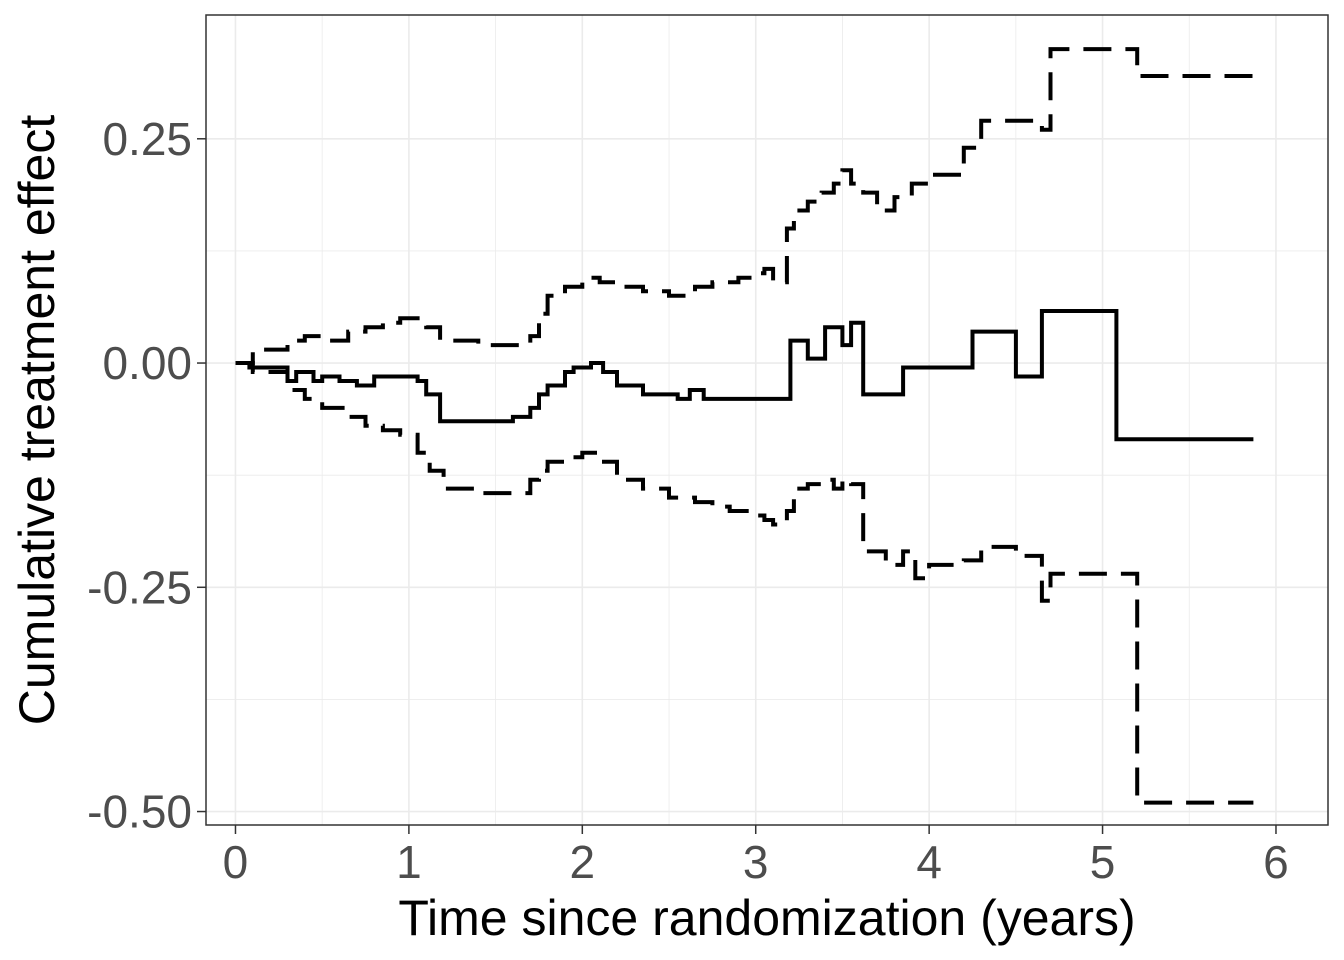 This screenshot has width=1344, height=960. Describe the element at coordinates (1103, 862) in the screenshot. I see `x-tick-label: 5` at that location.